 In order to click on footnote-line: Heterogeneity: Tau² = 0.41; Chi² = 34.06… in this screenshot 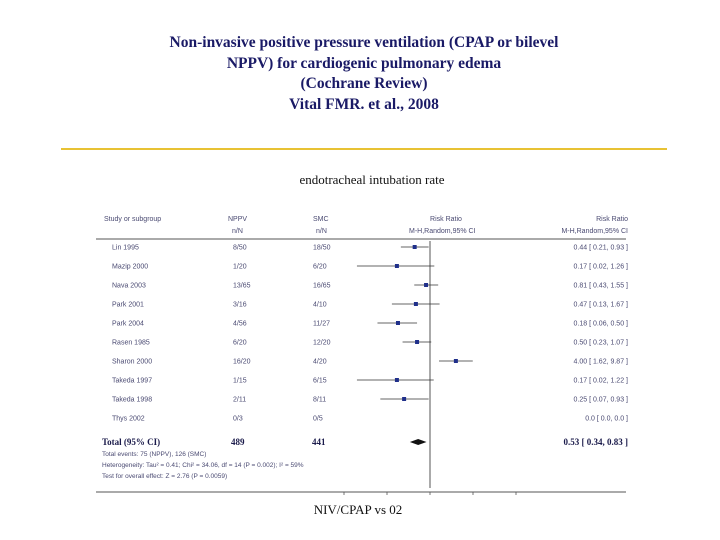, I will do `click(203, 465)`.